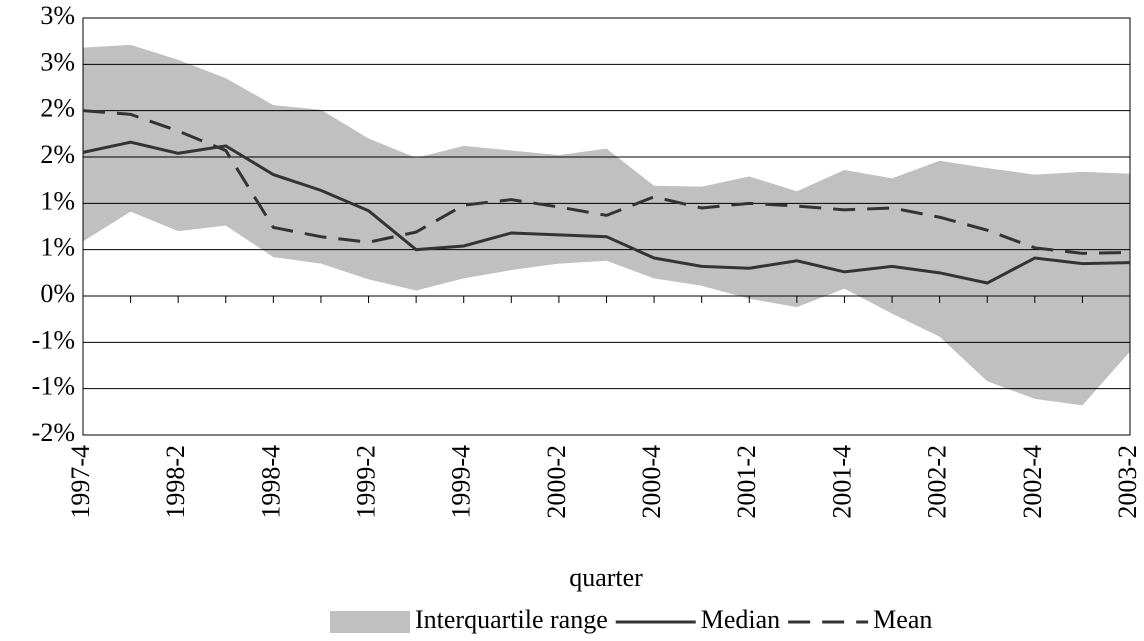 The image size is (1144, 641). What do you see at coordinates (902, 619) in the screenshot?
I see `legend-label: Mean` at bounding box center [902, 619].